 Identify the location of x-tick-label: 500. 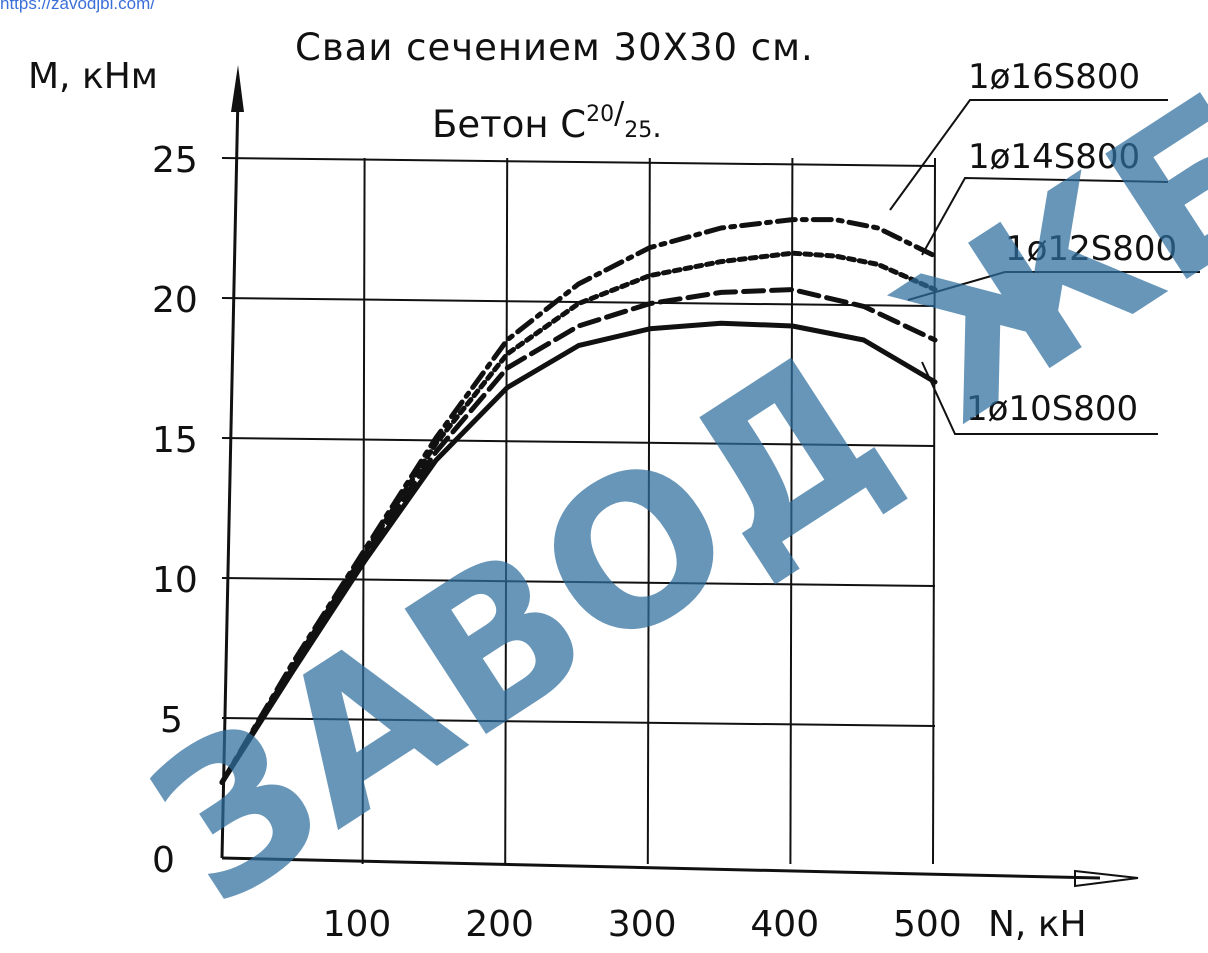
(927, 924).